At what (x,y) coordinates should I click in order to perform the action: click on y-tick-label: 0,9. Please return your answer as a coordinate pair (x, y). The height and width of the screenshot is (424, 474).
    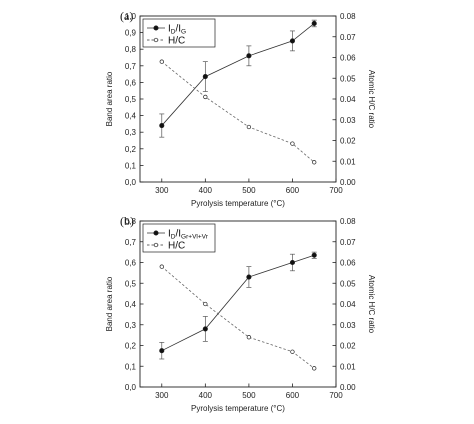
    Looking at the image, I should click on (131, 33).